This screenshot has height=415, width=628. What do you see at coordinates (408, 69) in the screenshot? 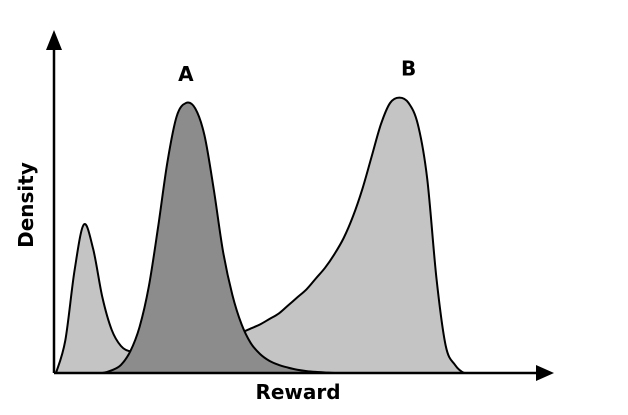
I see `peak-label-b: B` at bounding box center [408, 69].